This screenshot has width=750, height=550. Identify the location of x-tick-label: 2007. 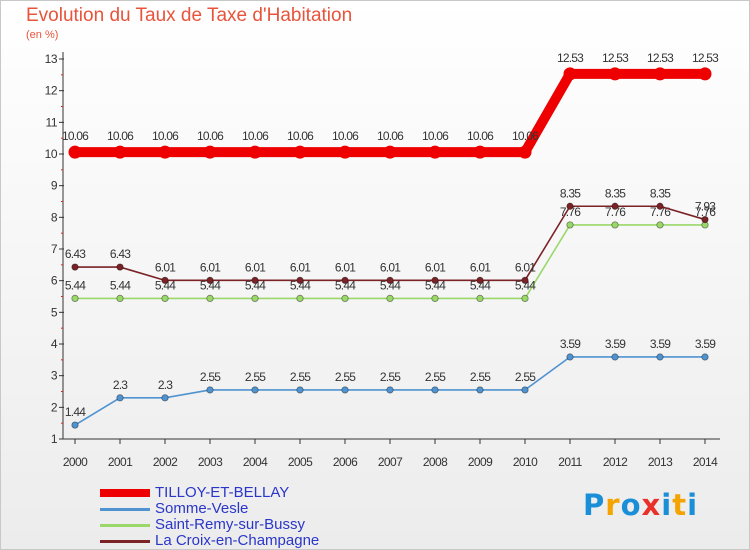
(390, 462).